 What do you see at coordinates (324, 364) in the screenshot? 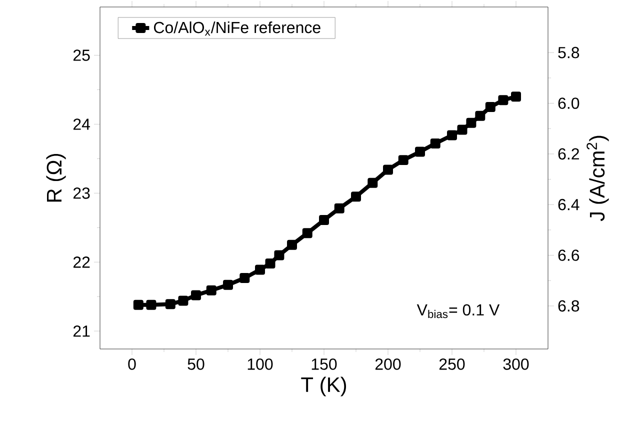
I see `x-tick-label: 150` at bounding box center [324, 364].